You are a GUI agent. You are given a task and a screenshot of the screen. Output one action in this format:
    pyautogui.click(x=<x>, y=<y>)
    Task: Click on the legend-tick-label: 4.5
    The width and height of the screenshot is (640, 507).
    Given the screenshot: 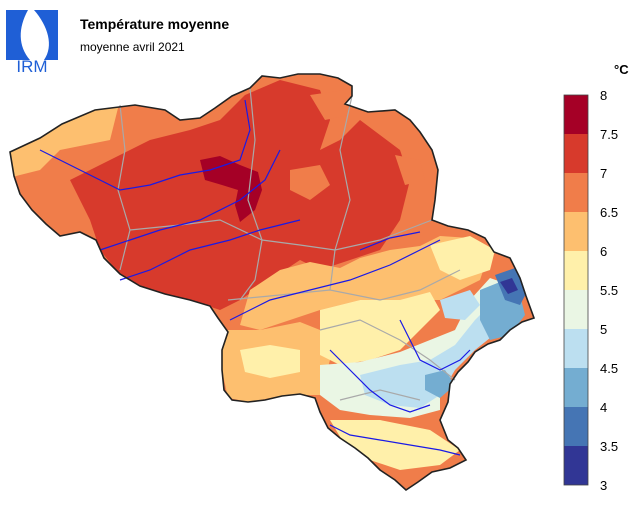 What is the action you would take?
    pyautogui.click(x=609, y=368)
    